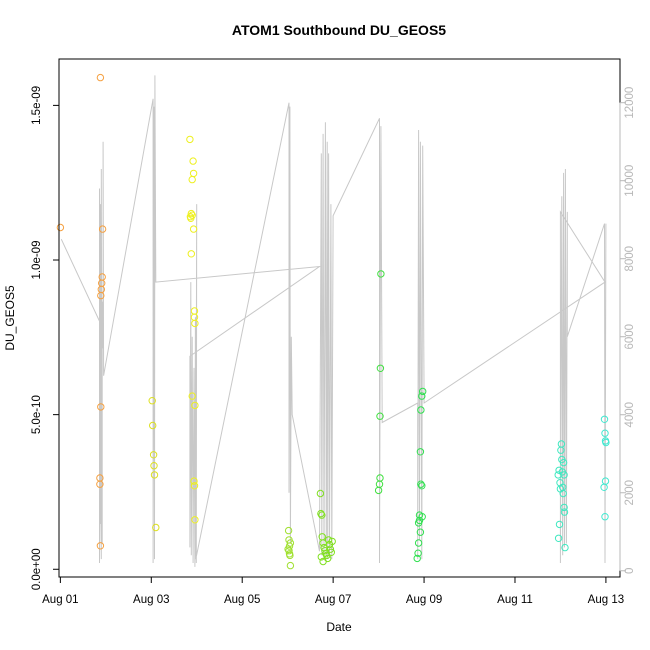 The height and width of the screenshot is (650, 650). I want to click on chart-title: ATOM1 Southbound DU_GEOS5, so click(339, 30).